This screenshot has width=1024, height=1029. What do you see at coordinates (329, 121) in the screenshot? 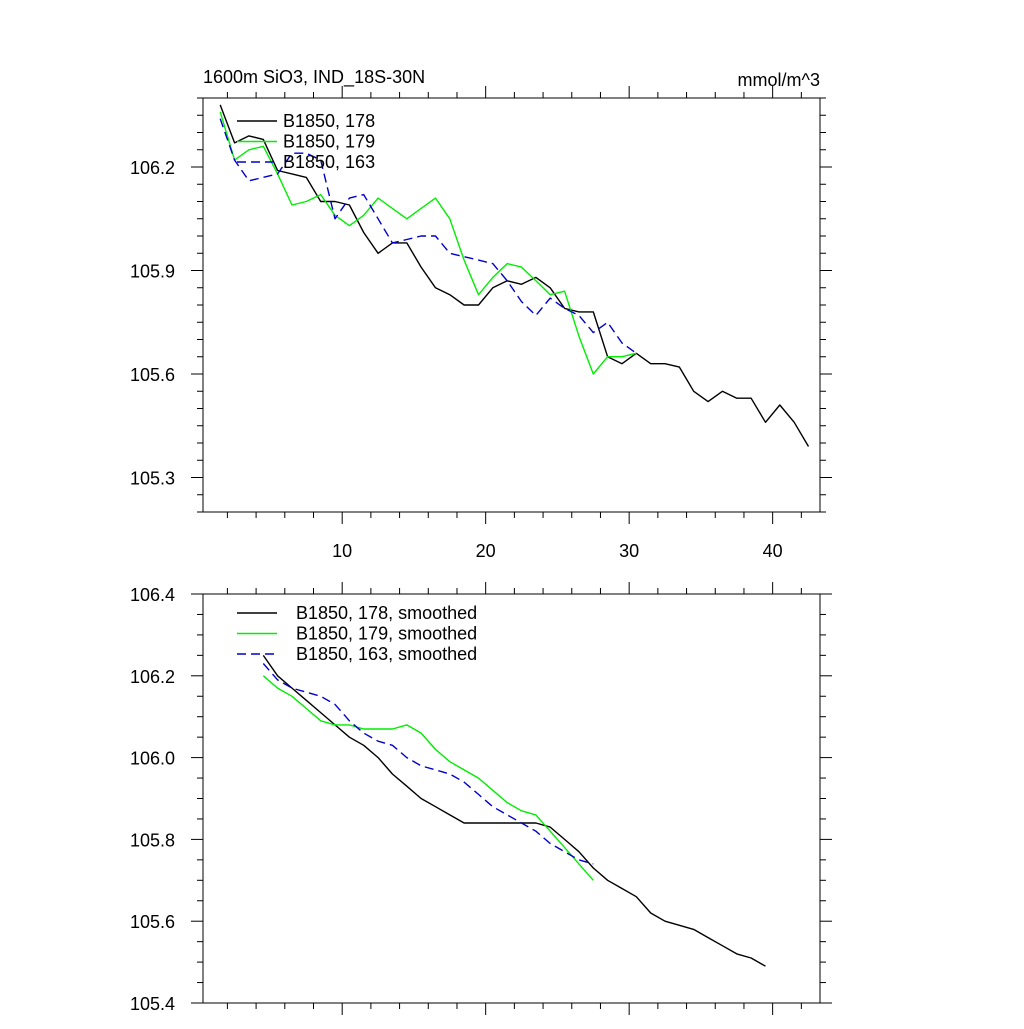
I see `top-legend-label-1: B1850, 178` at bounding box center [329, 121].